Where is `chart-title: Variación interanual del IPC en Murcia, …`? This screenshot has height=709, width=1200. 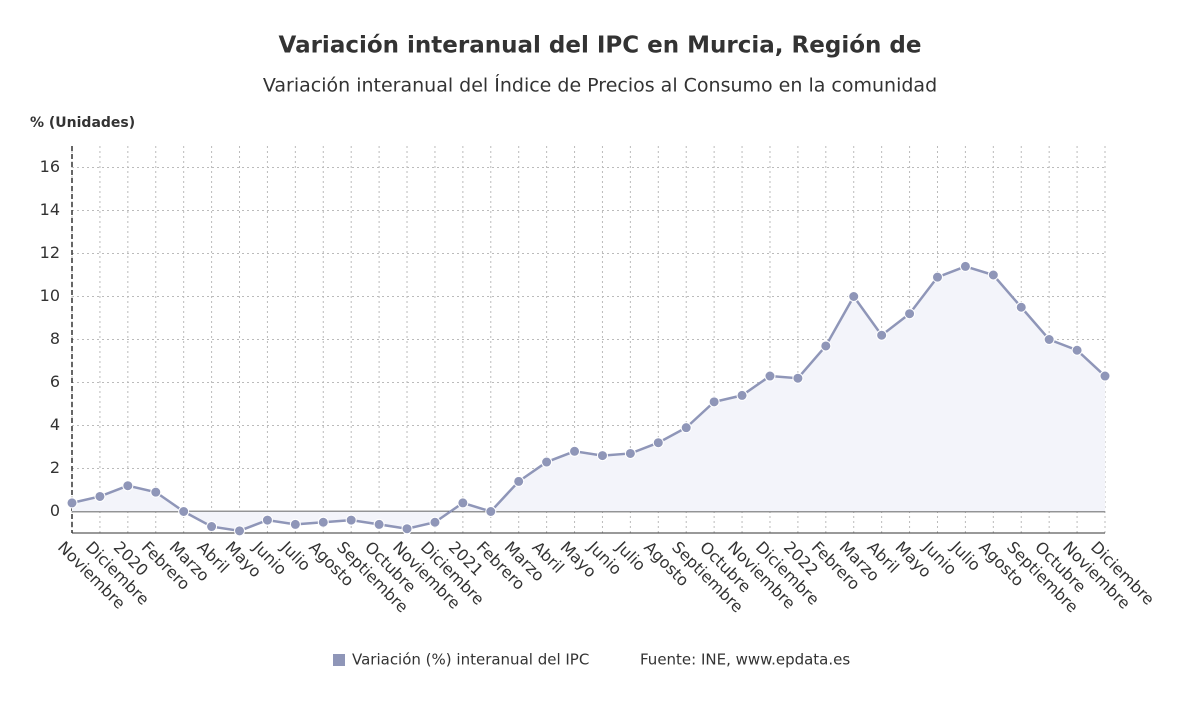
chart-title: Variación interanual del IPC en Murcia, … is located at coordinates (600, 46).